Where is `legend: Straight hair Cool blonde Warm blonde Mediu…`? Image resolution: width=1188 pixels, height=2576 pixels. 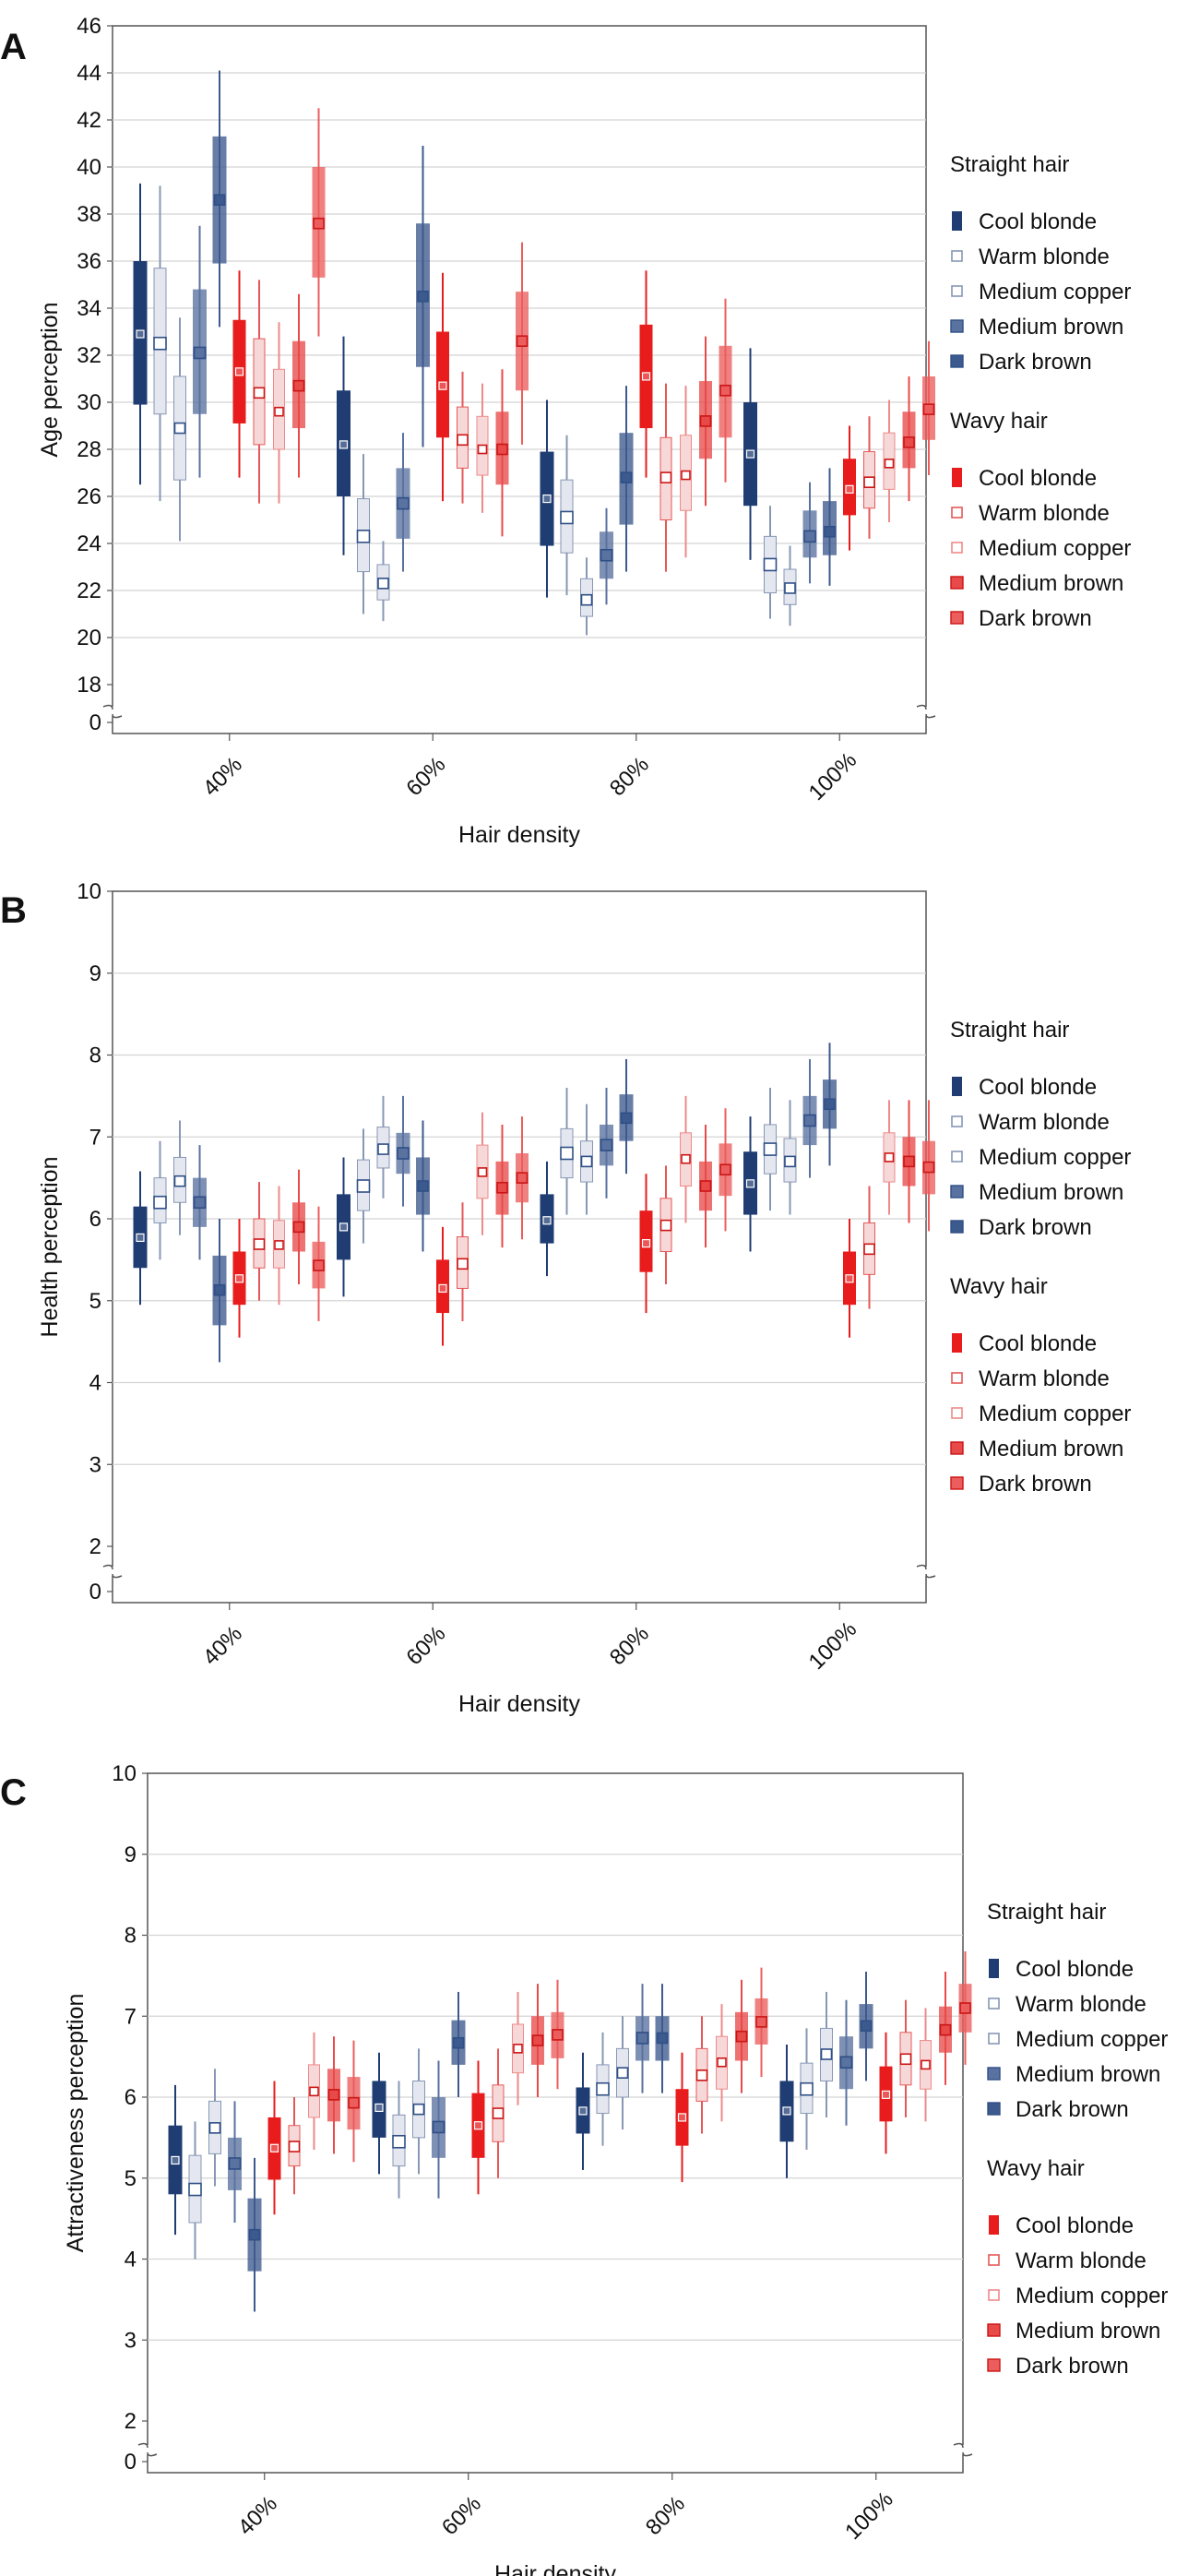
legend: Straight hair Cool blonde Warm blonde Mediu… is located at coordinates (1040, 391).